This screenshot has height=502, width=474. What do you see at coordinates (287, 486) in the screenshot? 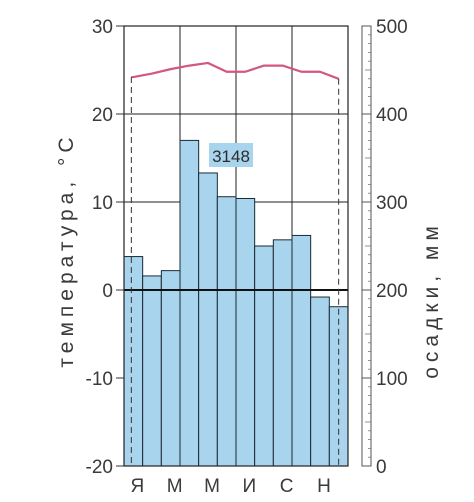
I see `month-label: С` at bounding box center [287, 486].